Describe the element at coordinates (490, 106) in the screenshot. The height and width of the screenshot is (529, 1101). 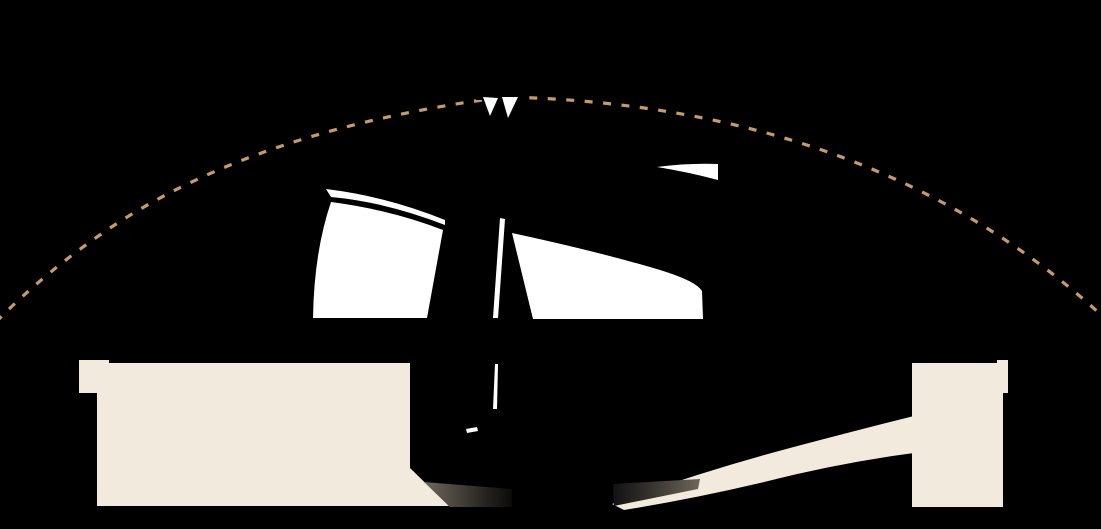
I see `apex-notch-left` at that location.